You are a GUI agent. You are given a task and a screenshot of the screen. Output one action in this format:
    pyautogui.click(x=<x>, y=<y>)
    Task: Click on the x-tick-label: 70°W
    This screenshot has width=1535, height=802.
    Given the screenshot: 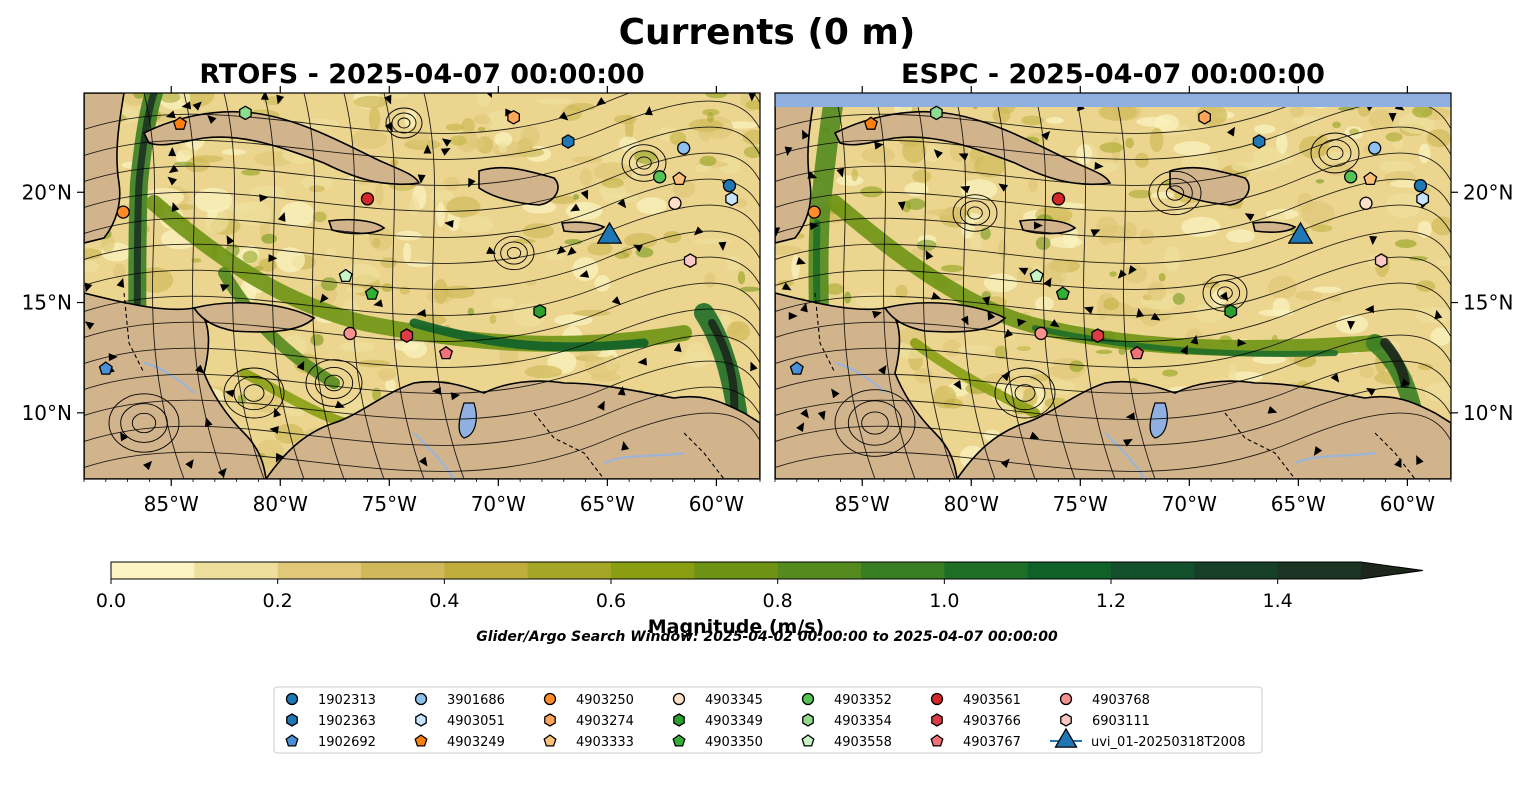 What is the action you would take?
    pyautogui.click(x=1189, y=504)
    